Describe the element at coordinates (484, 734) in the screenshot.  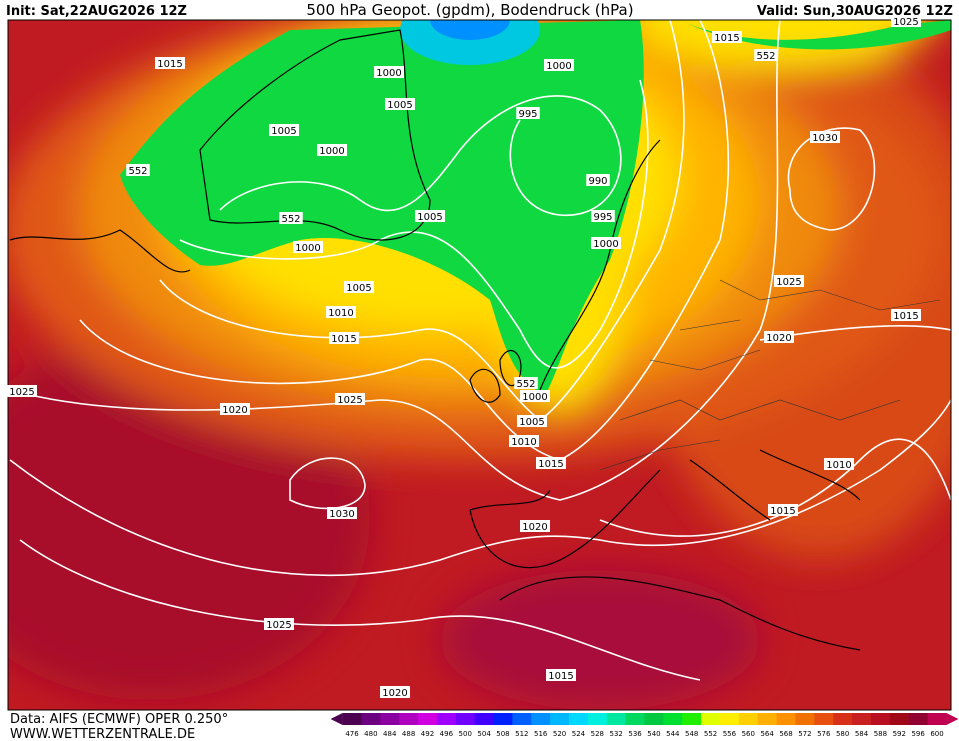
I see `colorbar-label: 504` at that location.